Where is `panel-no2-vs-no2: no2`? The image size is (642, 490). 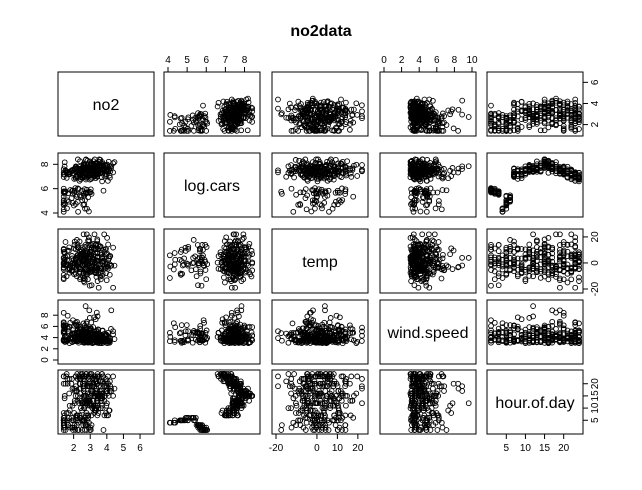 panel-no2-vs-no2: no2 is located at coordinates (106, 104).